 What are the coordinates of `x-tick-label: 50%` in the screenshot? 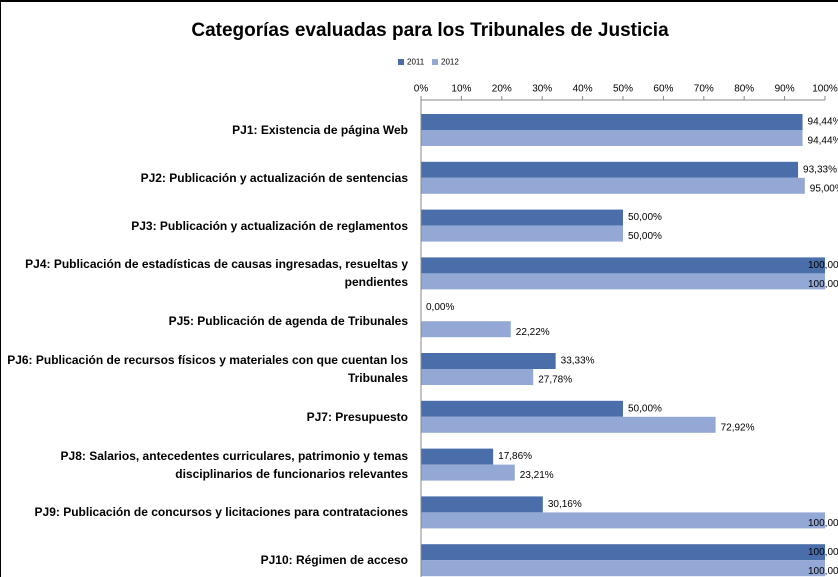 It's located at (623, 89).